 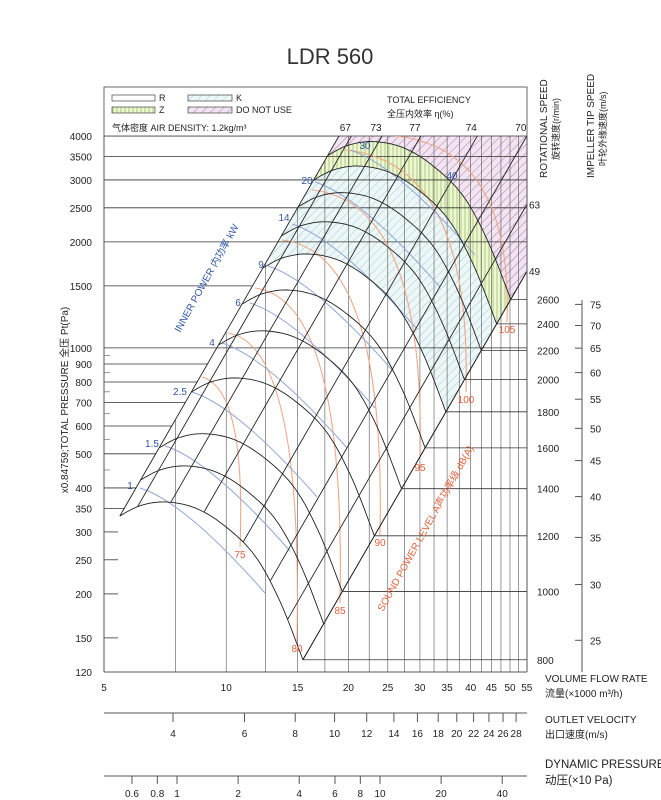 What do you see at coordinates (206, 277) in the screenshot?
I see `inner-power-title: INNER POWER 内功率 kW` at bounding box center [206, 277].